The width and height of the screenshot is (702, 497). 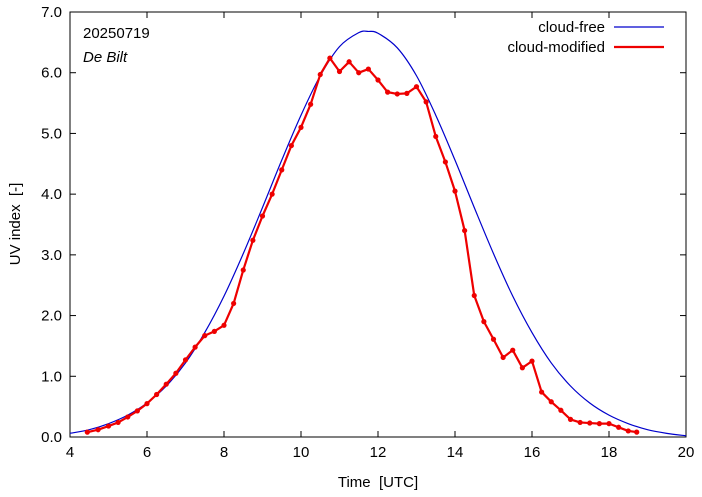 What do you see at coordinates (571, 27) in the screenshot?
I see `legend-label-cloud-free: cloud-free` at bounding box center [571, 27].